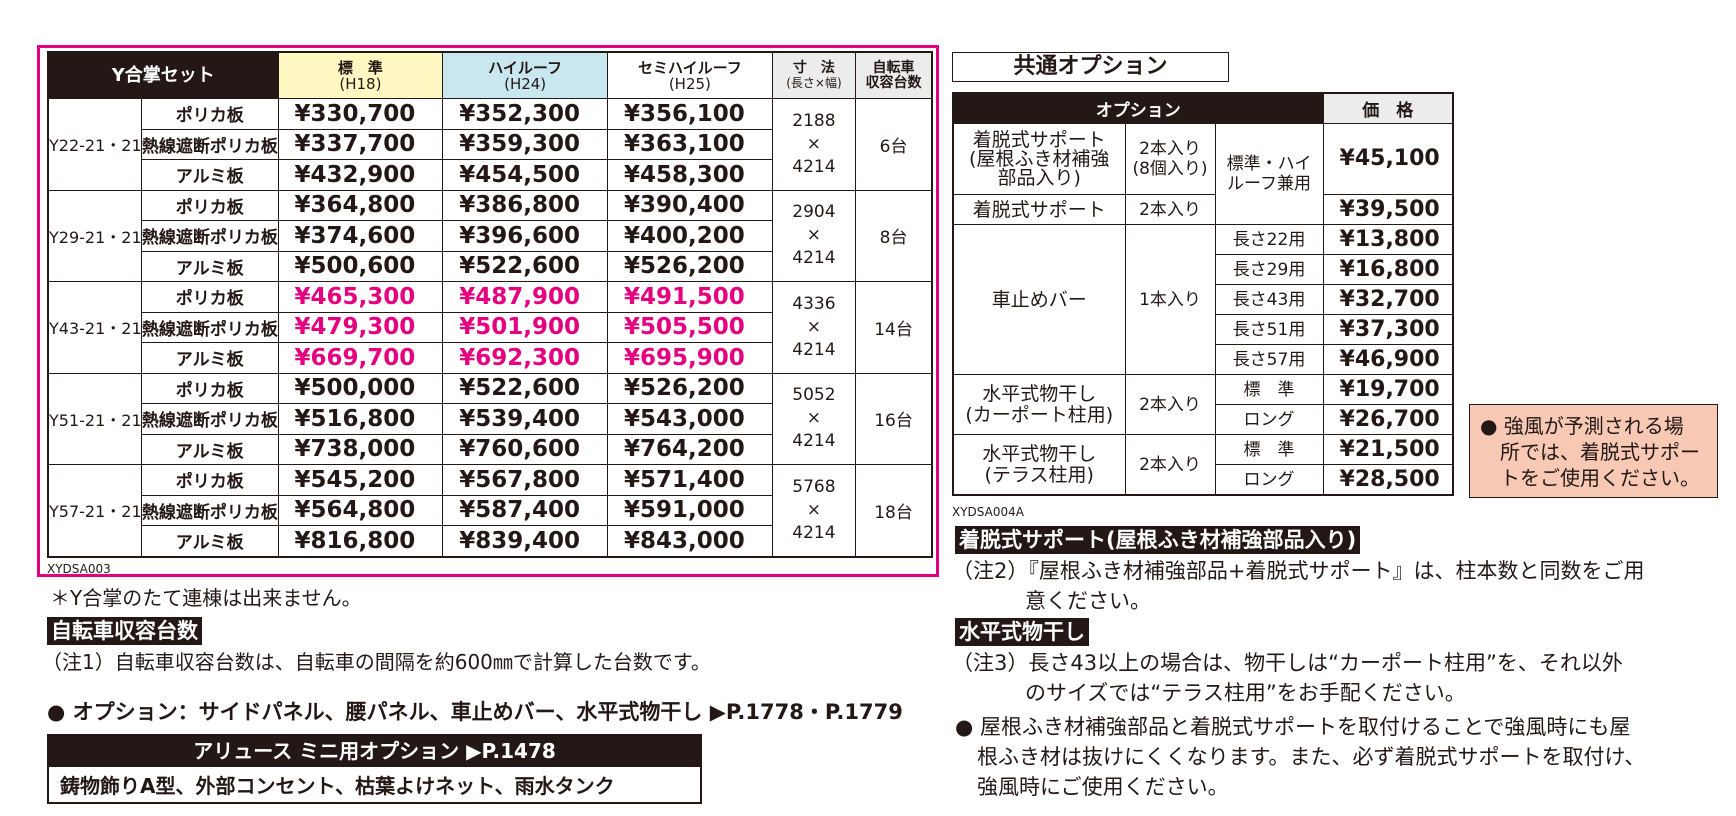  What do you see at coordinates (1269, 359) in the screenshot?
I see `option-length: 長さ57用` at bounding box center [1269, 359].